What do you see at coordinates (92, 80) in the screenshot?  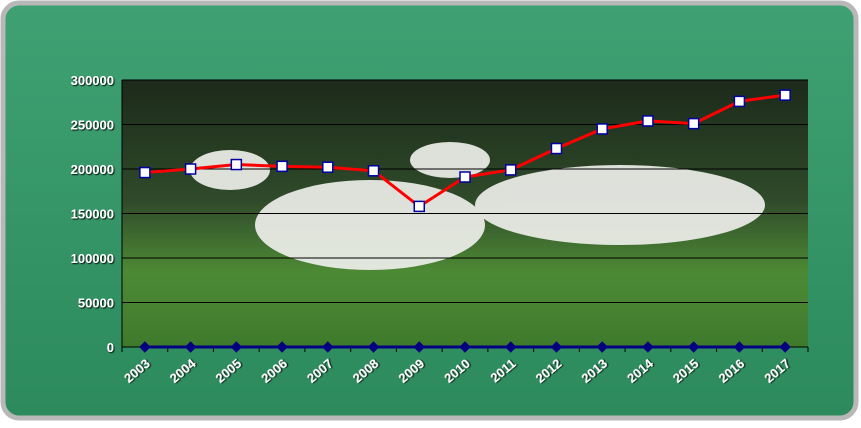 I see `y-tick-label: 300000` at bounding box center [92, 80].